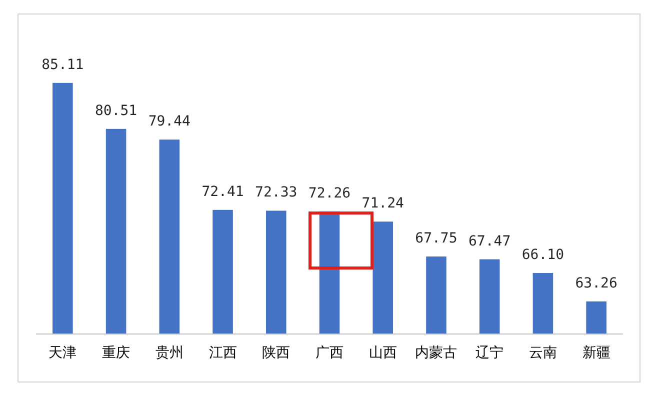 The width and height of the screenshot is (660, 398). I want to click on data-label: 80.51, so click(116, 110).